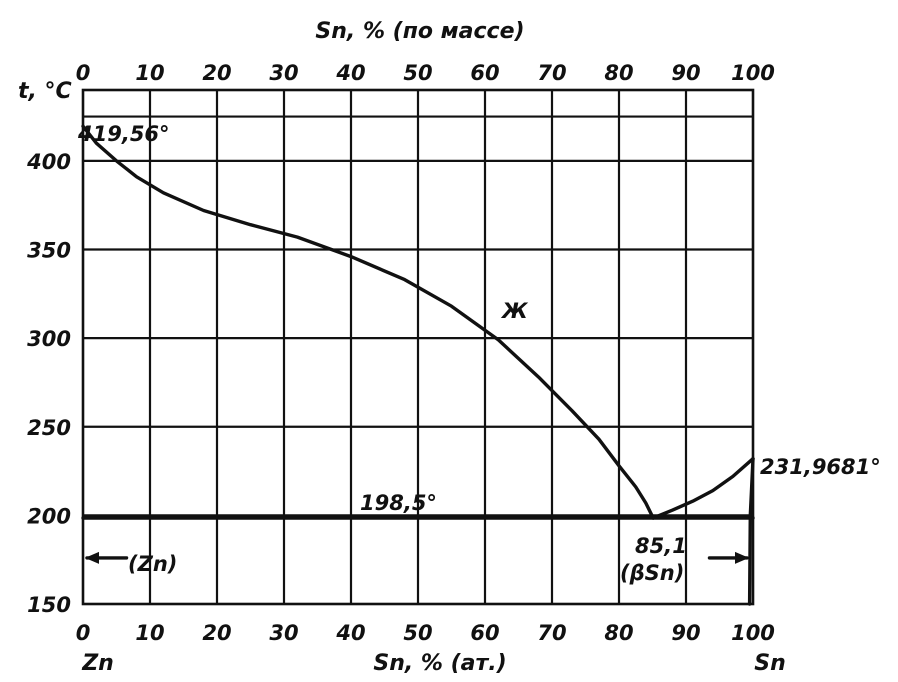 This screenshot has height=682, width=898. I want to click on zn-melting-point-label: 419,56°, so click(123, 134).